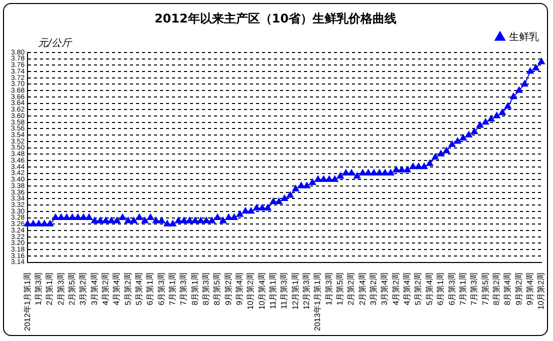 The image size is (553, 341). What do you see at coordinates (507, 289) in the screenshot?
I see `x-tick-label: 8月第4周` at bounding box center [507, 289].